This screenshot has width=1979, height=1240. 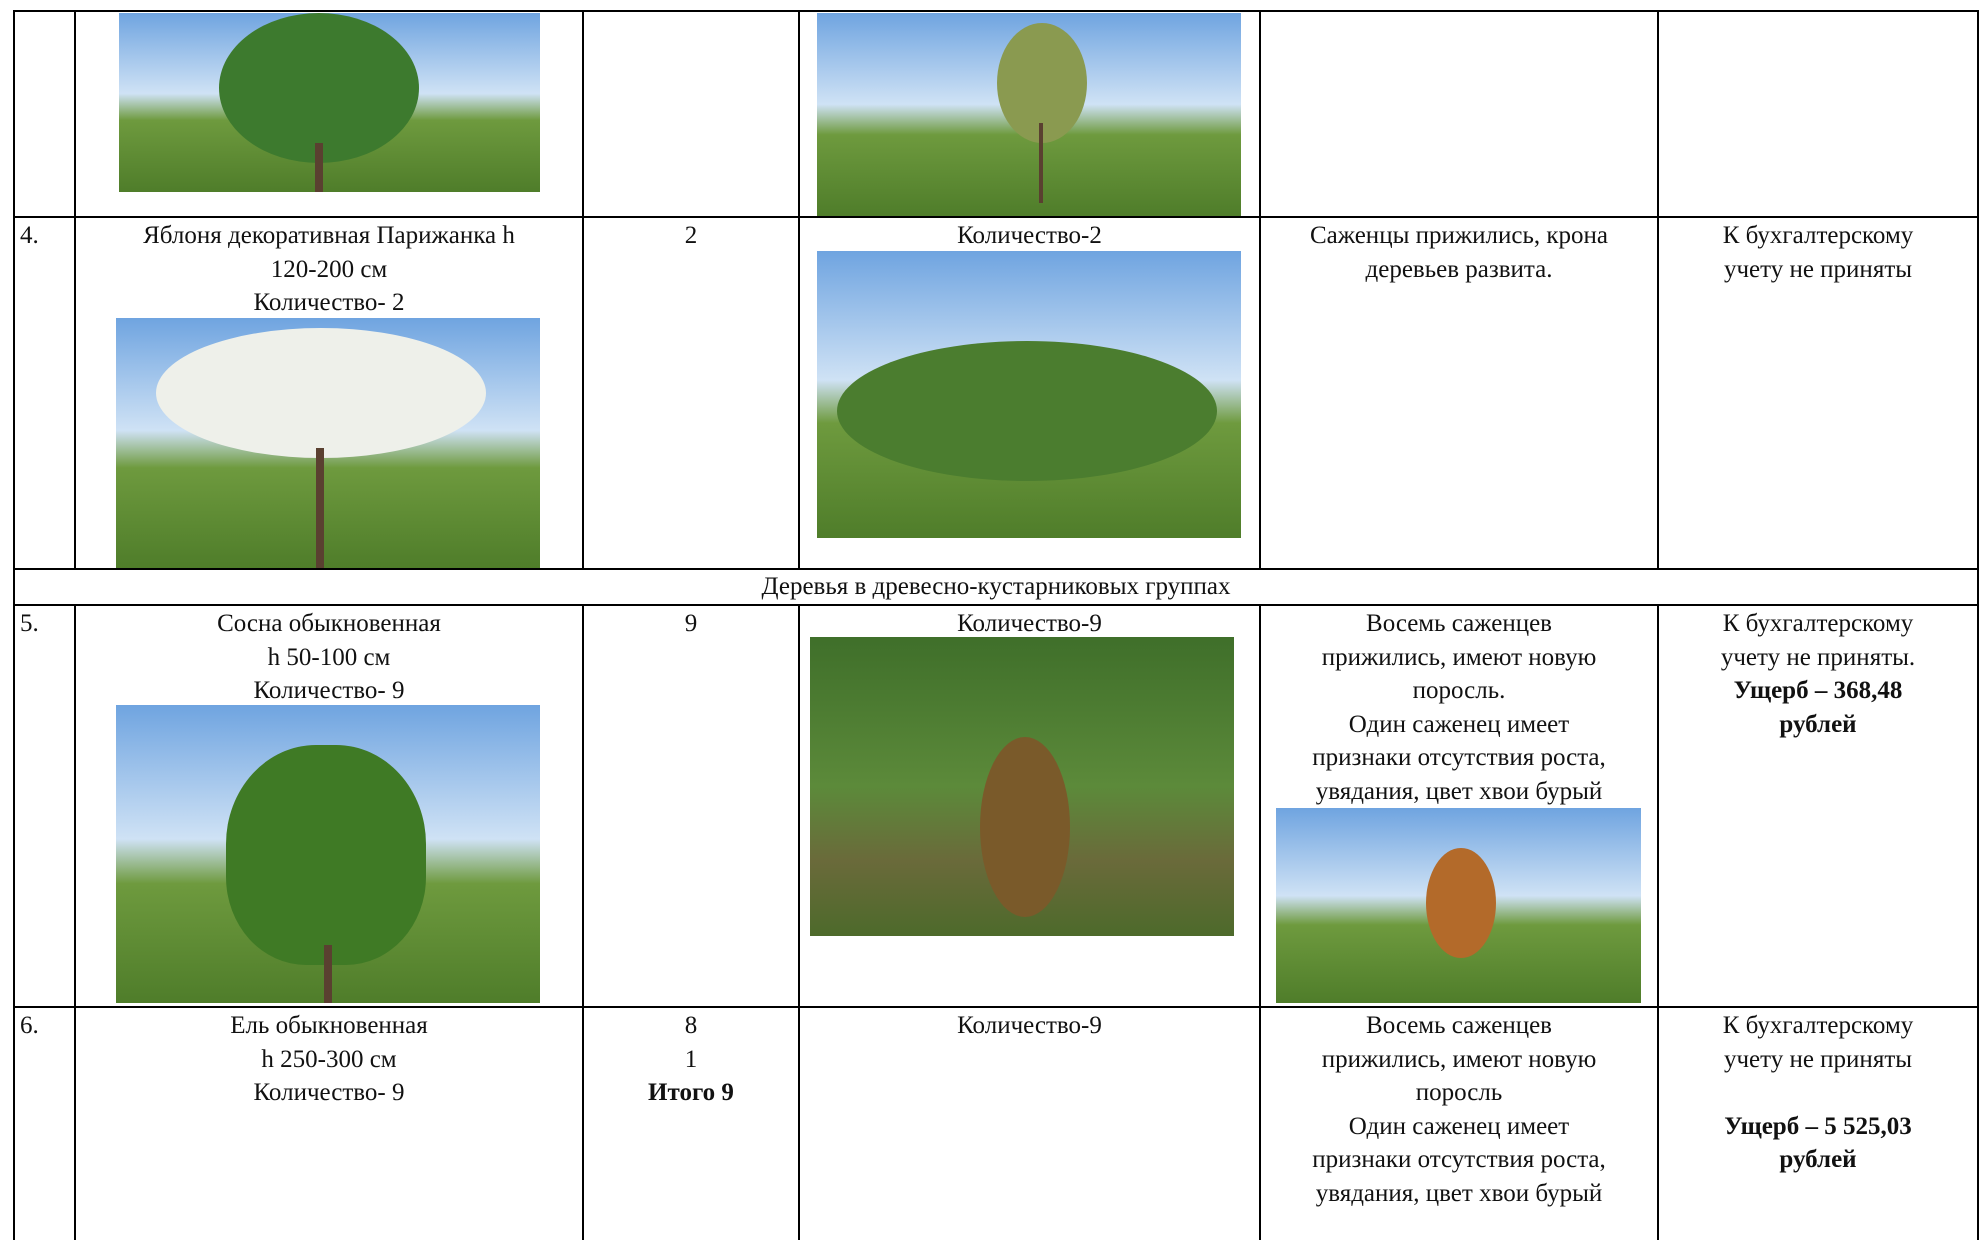 What do you see at coordinates (996, 586) in the screenshot?
I see `section-title: Деревья в древесно-кустарниковых группах` at bounding box center [996, 586].